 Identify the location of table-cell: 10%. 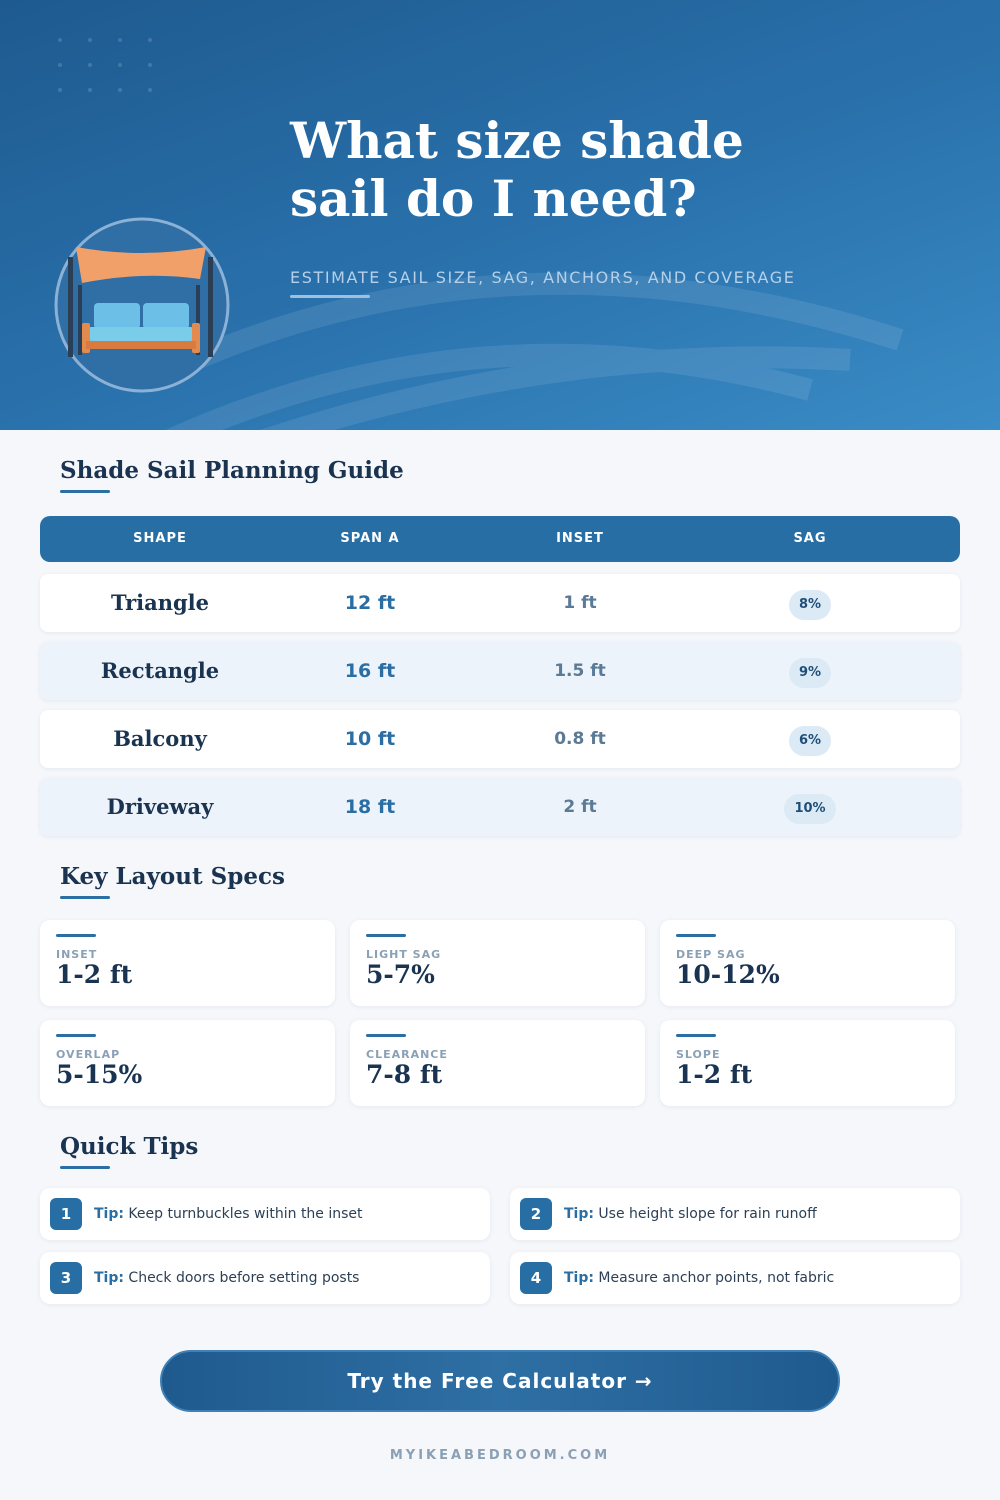
(810, 807).